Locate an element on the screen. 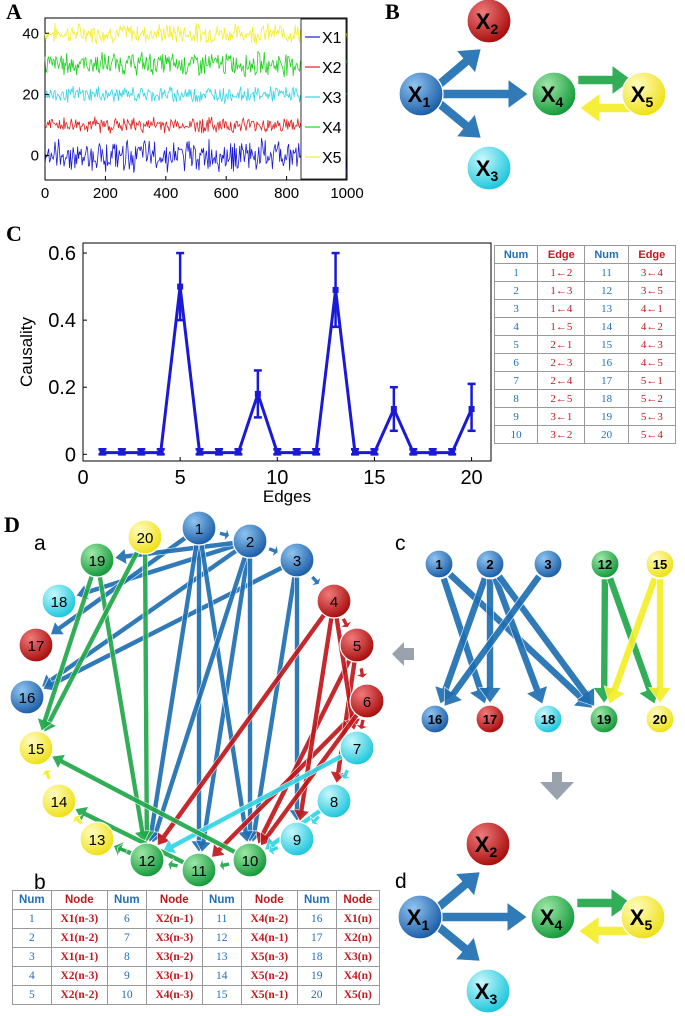  circle-node-label: 13 is located at coordinates (97, 840).